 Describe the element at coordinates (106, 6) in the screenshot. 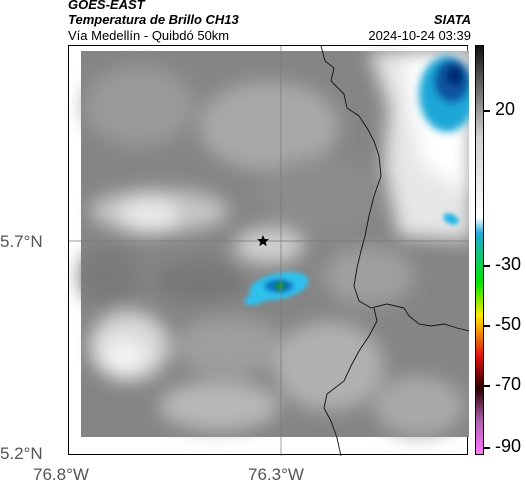

I see `satellite-title: GOES-EAST` at that location.